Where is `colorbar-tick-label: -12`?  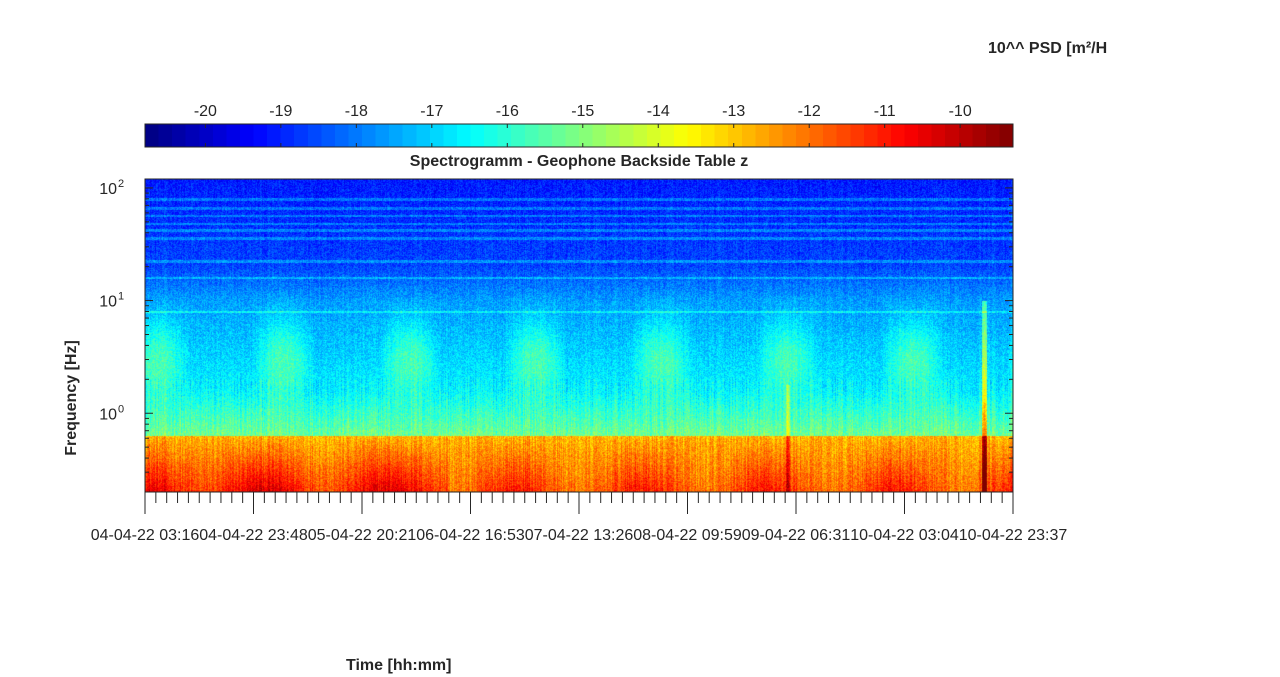 colorbar-tick-label: -12 is located at coordinates (809, 111).